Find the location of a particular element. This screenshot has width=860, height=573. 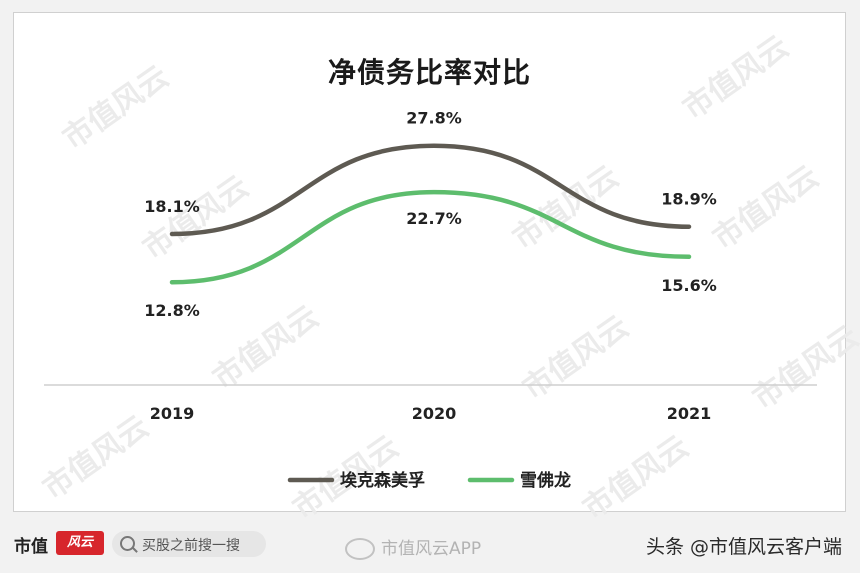

x-tick-label: 2021 is located at coordinates (689, 413).